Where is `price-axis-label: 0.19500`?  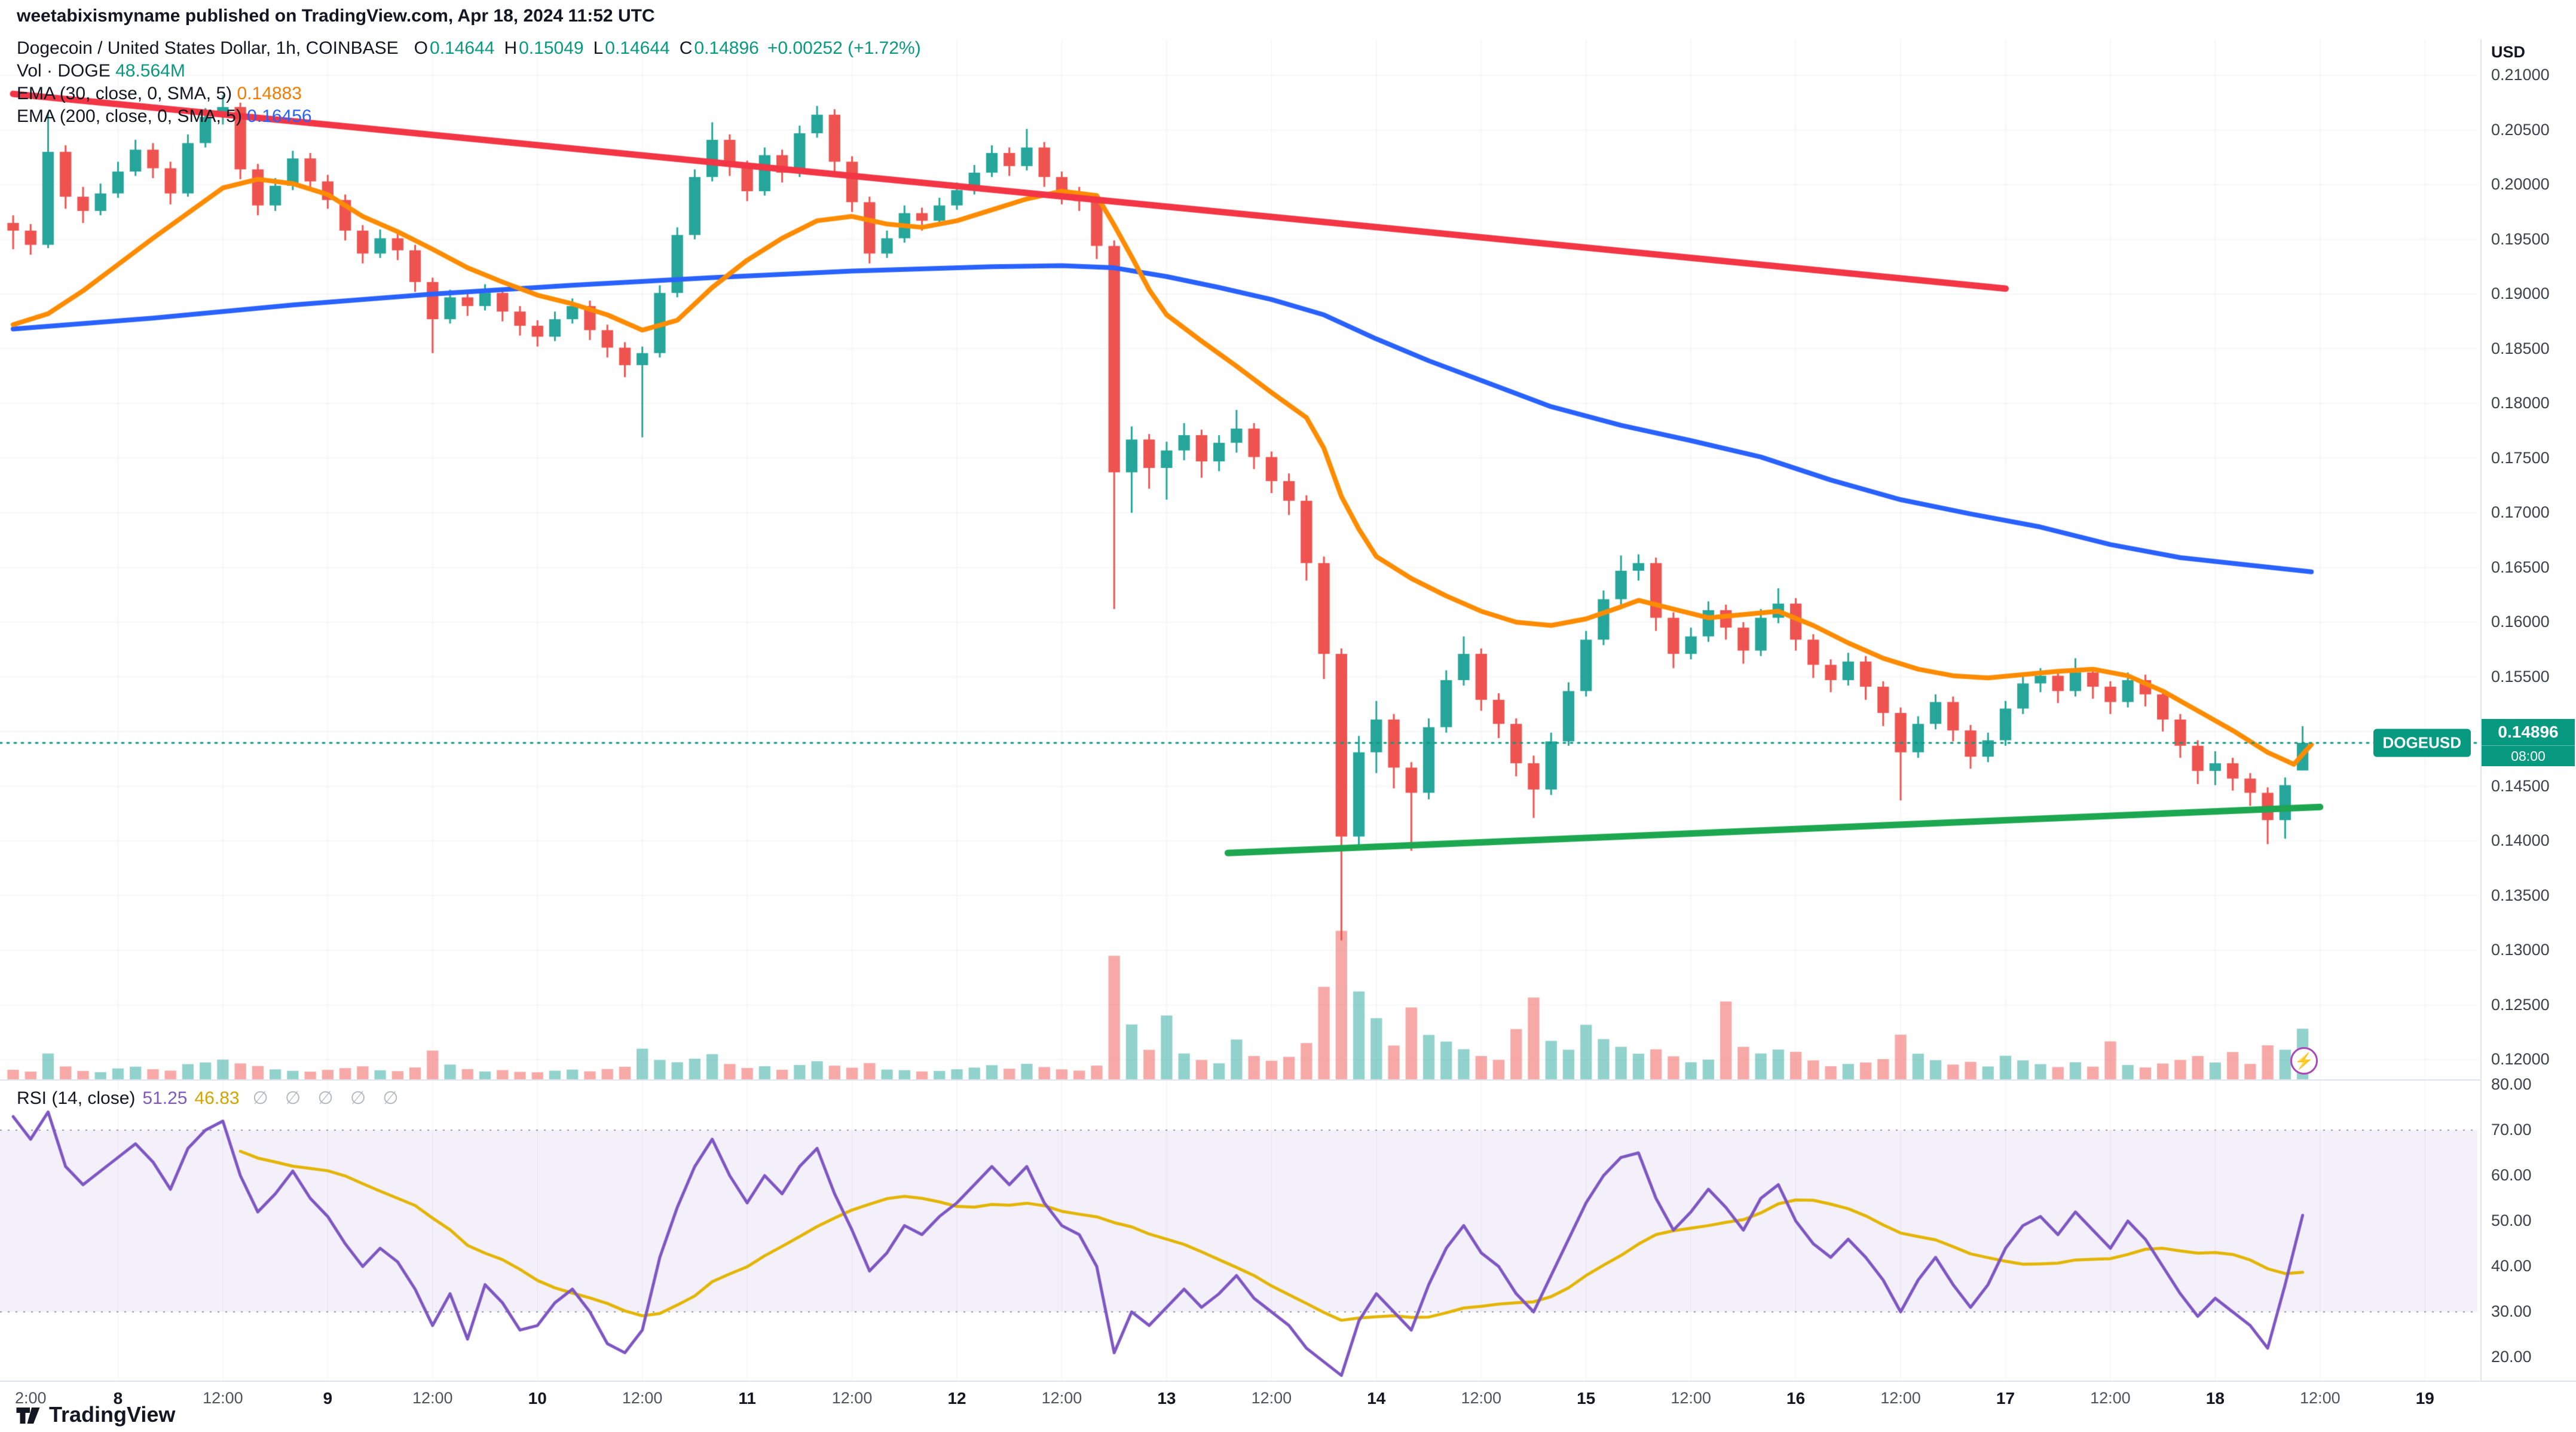
price-axis-label: 0.19500 is located at coordinates (2520, 239).